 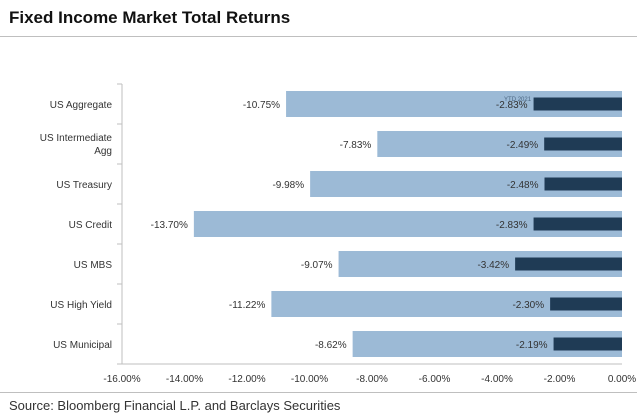 I want to click on x-tick-label: -6.00%, so click(x=435, y=379).